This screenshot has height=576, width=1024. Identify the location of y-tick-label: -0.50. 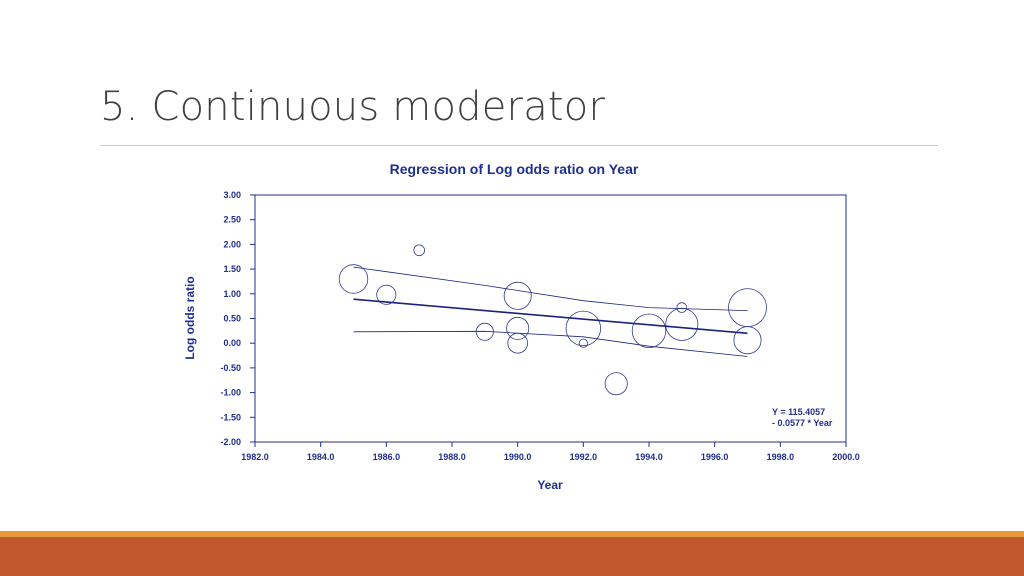
(230, 368).